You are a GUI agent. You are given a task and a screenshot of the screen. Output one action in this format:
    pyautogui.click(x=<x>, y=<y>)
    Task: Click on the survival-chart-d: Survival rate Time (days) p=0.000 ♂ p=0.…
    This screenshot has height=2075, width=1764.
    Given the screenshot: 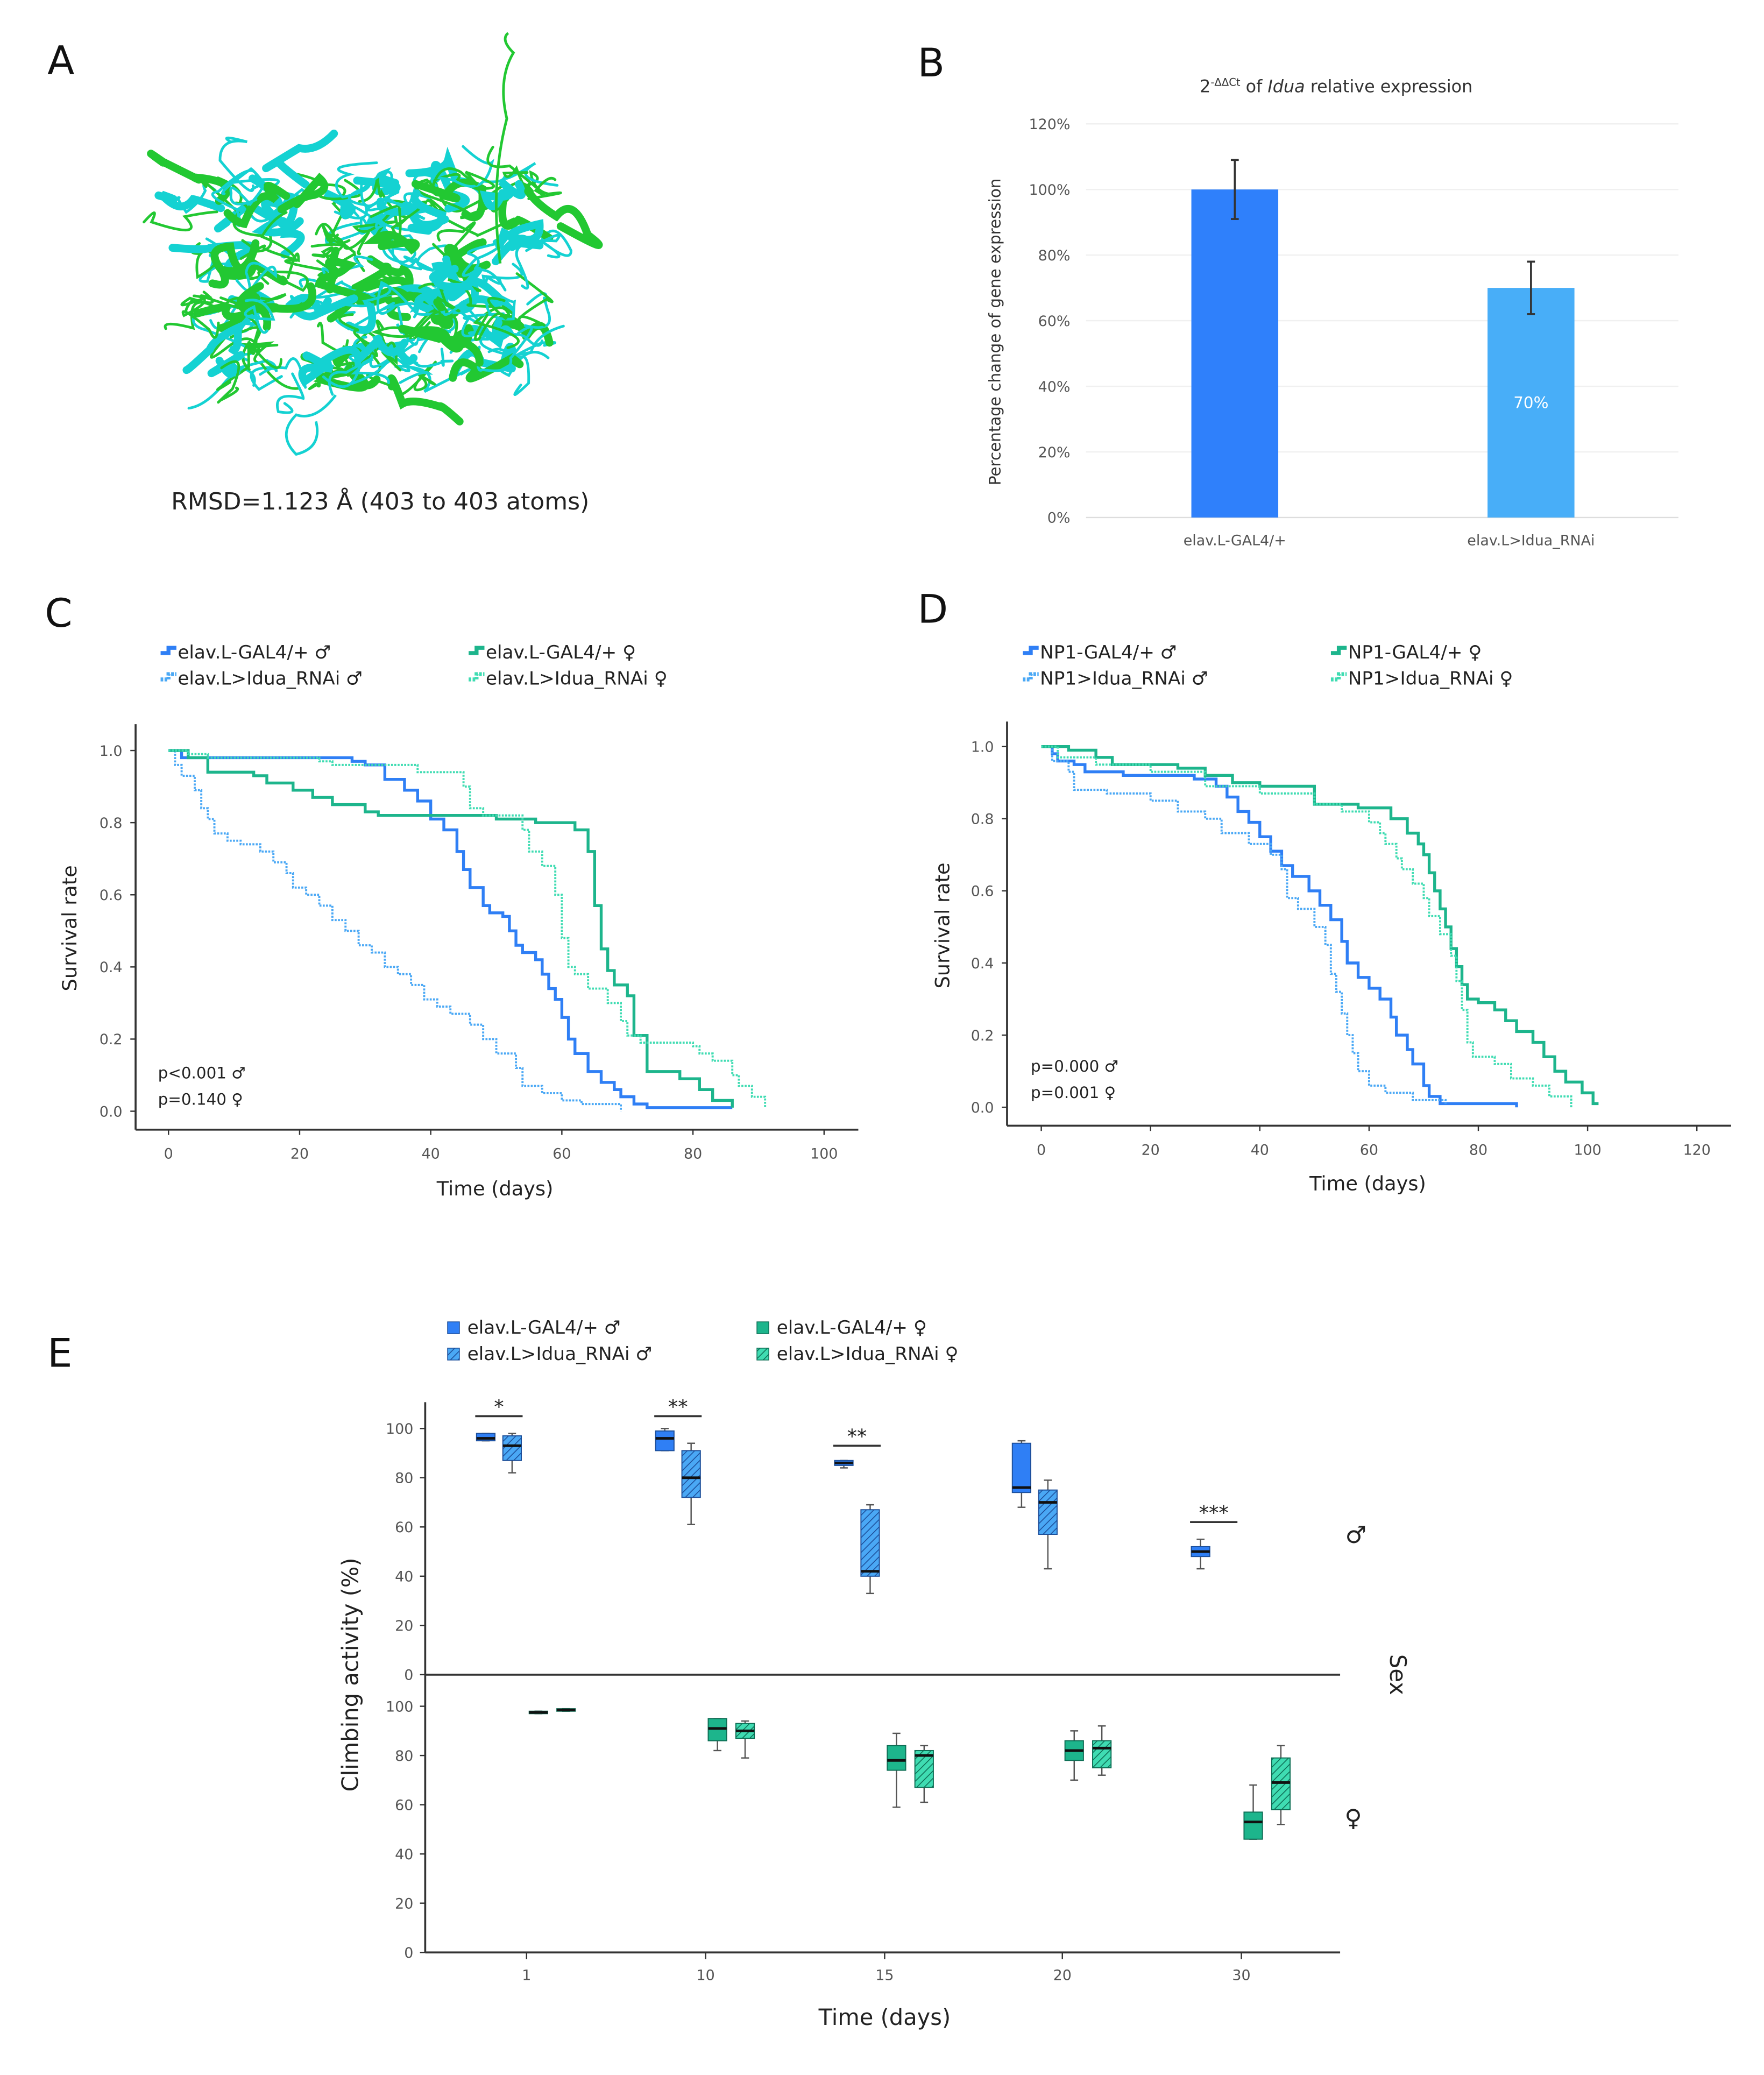 What is the action you would take?
    pyautogui.click(x=1331, y=918)
    